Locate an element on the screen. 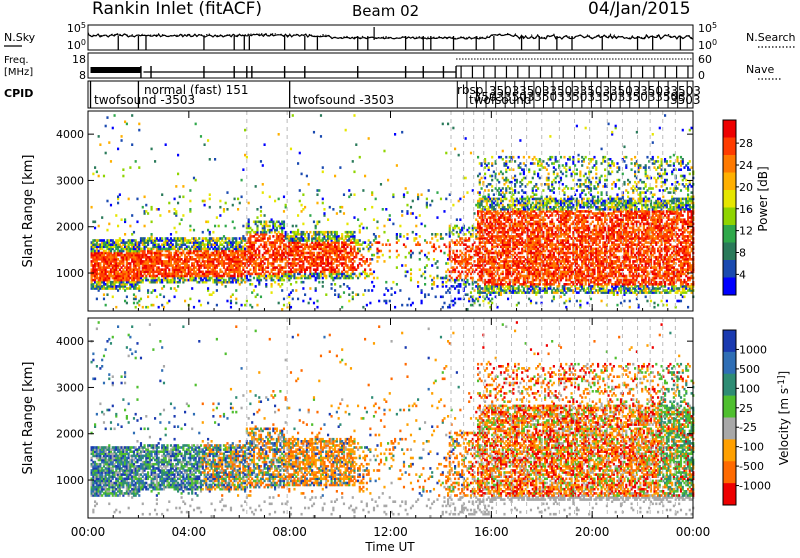 This screenshot has width=800, height=558. cpid-label: CPID is located at coordinates (18, 93).